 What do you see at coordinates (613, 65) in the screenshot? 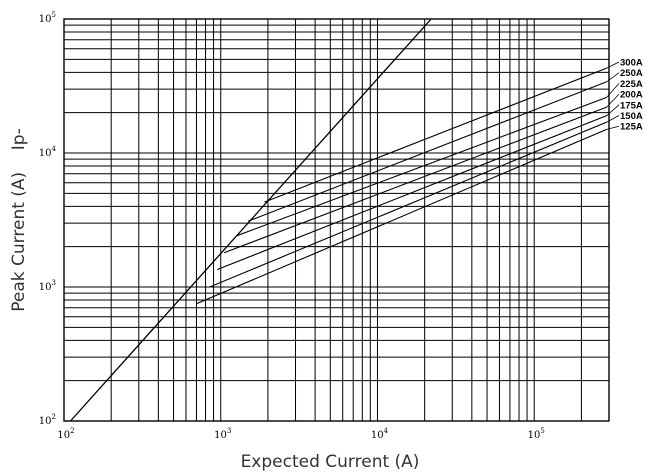
I see `leader-line-300A` at bounding box center [613, 65].